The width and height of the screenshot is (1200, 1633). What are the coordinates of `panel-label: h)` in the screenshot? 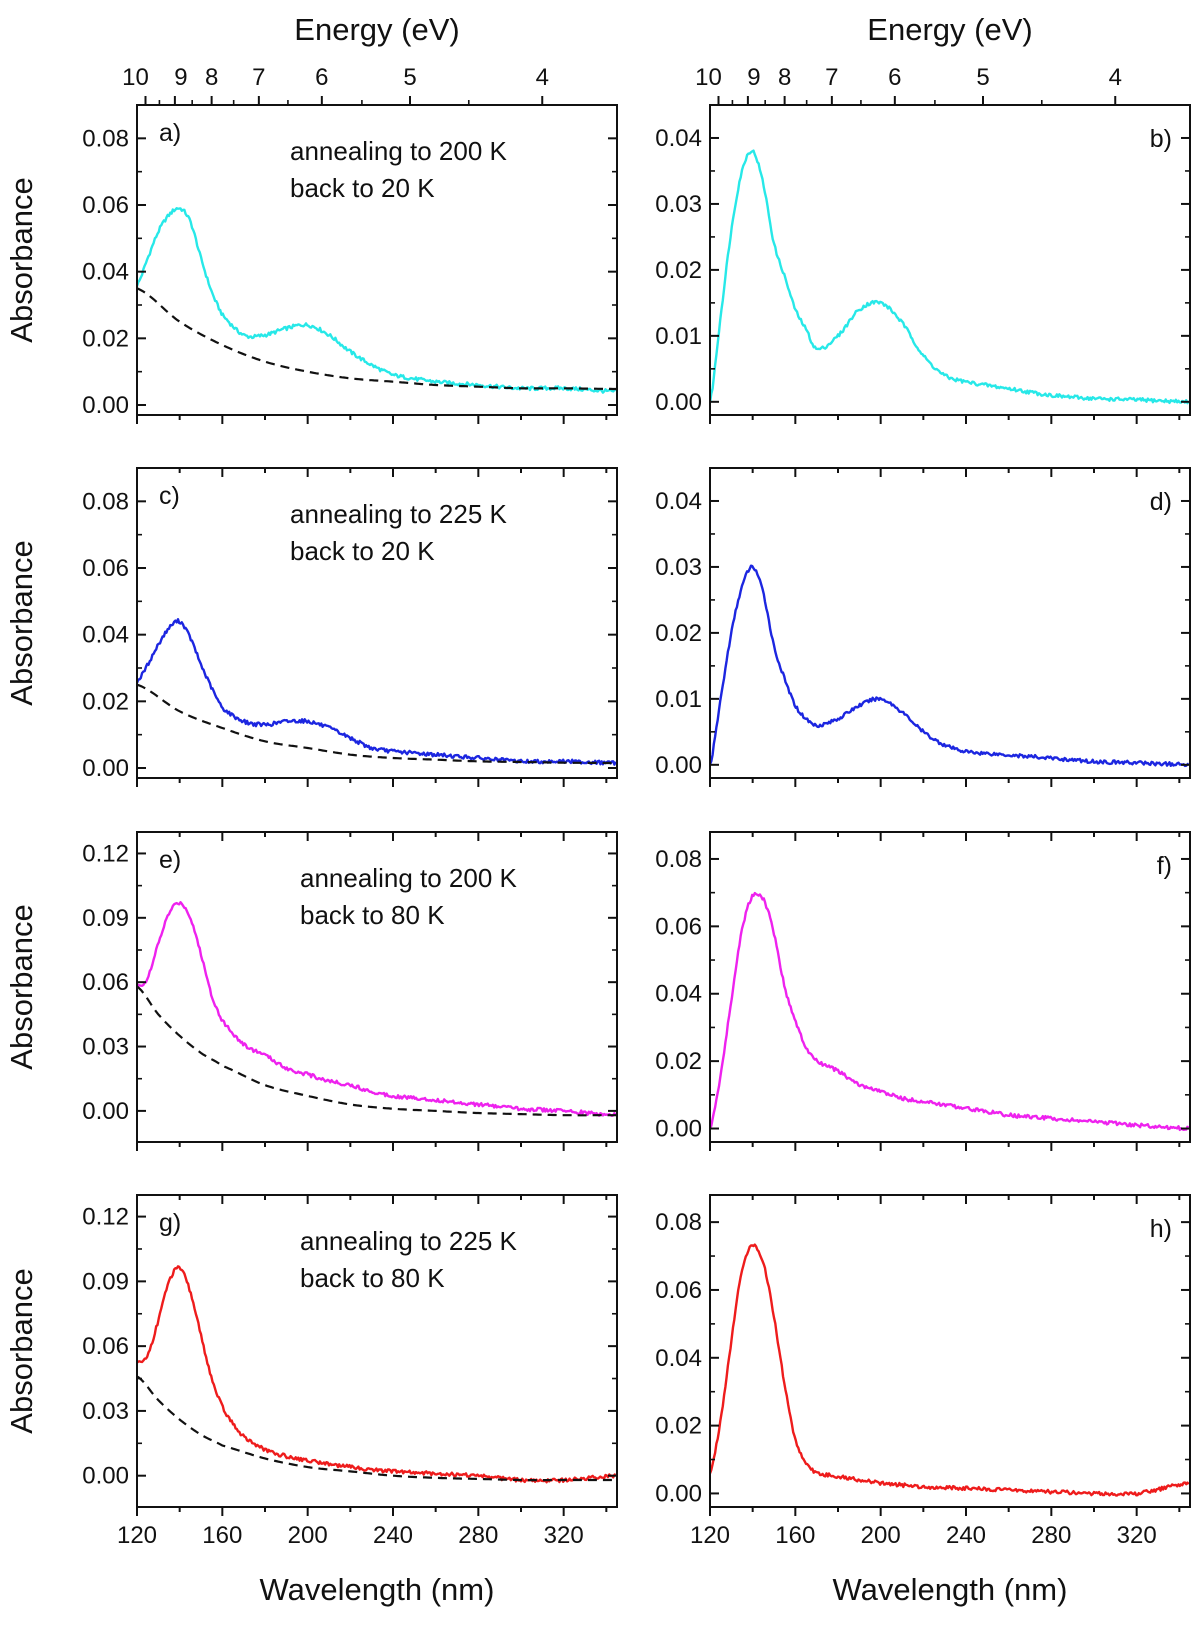 It's located at (1161, 1229).